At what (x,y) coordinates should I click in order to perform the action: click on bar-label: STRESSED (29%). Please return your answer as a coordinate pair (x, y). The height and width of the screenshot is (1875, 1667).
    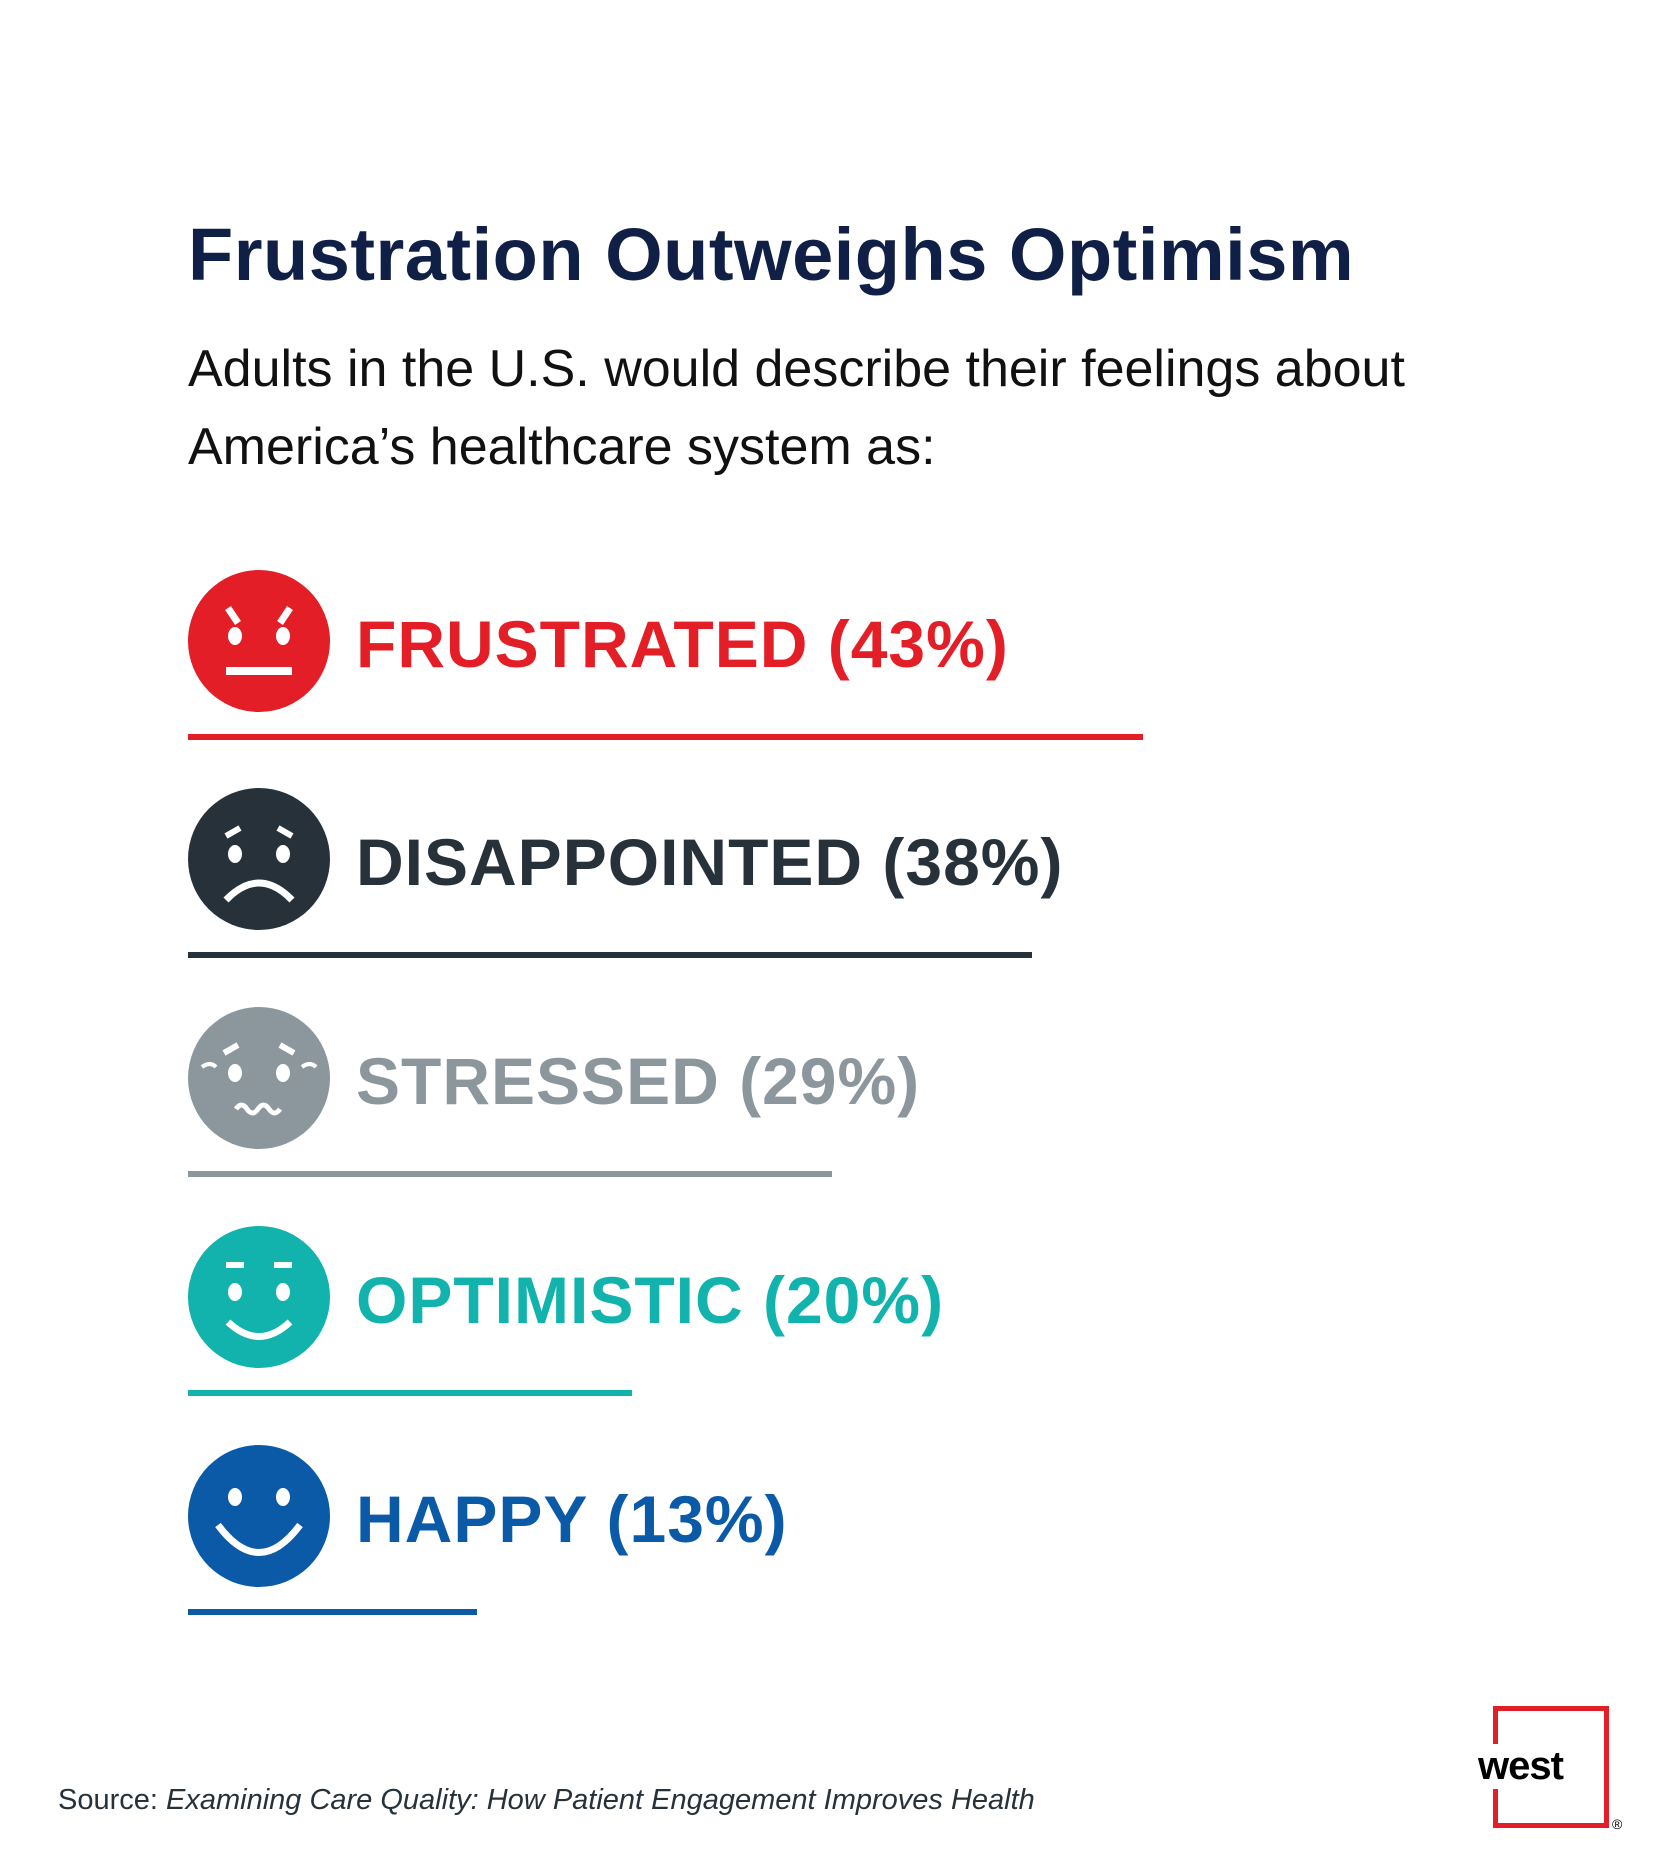
    Looking at the image, I should click on (638, 1081).